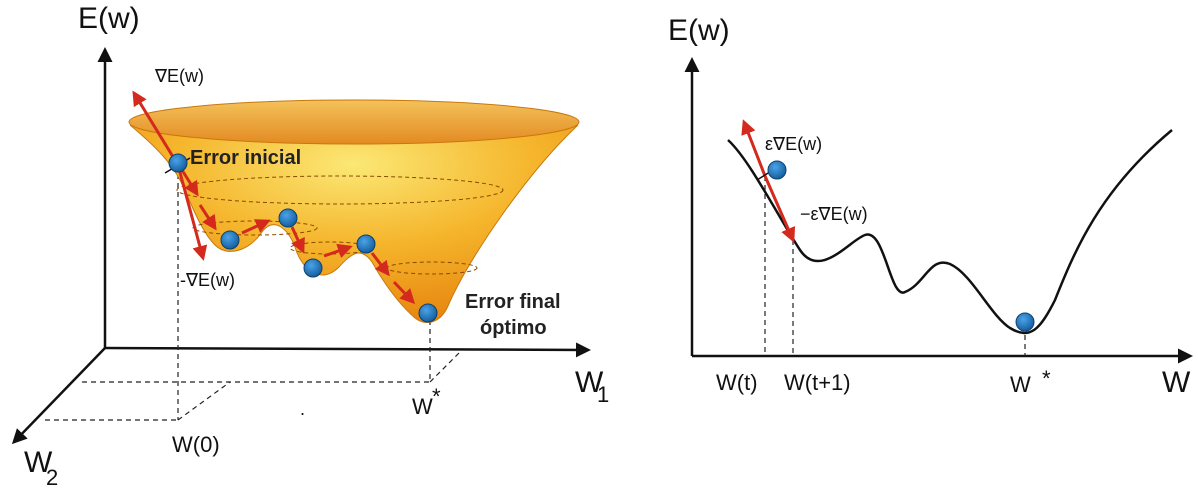 The width and height of the screenshot is (1198, 491). Describe the element at coordinates (109, 18) in the screenshot. I see `left-y-axis-label: E(w)` at that location.